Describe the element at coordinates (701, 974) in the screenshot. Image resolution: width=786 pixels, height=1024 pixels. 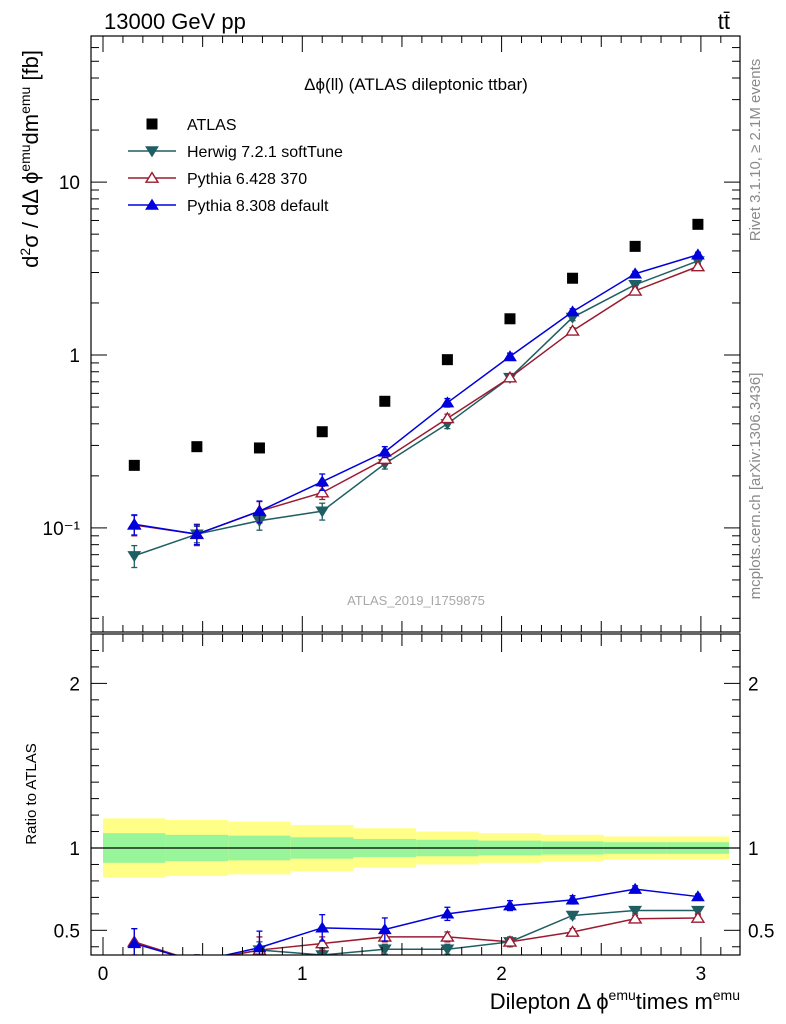
I see `x-tick-label: 3` at that location.